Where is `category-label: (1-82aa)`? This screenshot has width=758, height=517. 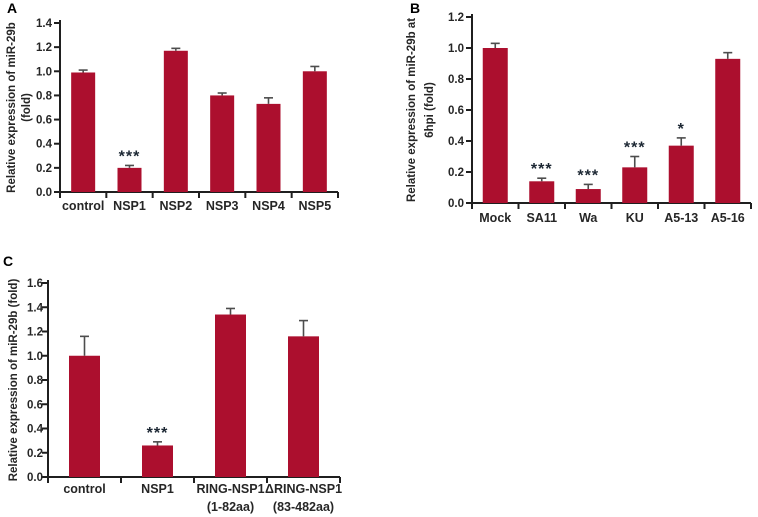 category-label: (1-82aa) is located at coordinates (230, 507).